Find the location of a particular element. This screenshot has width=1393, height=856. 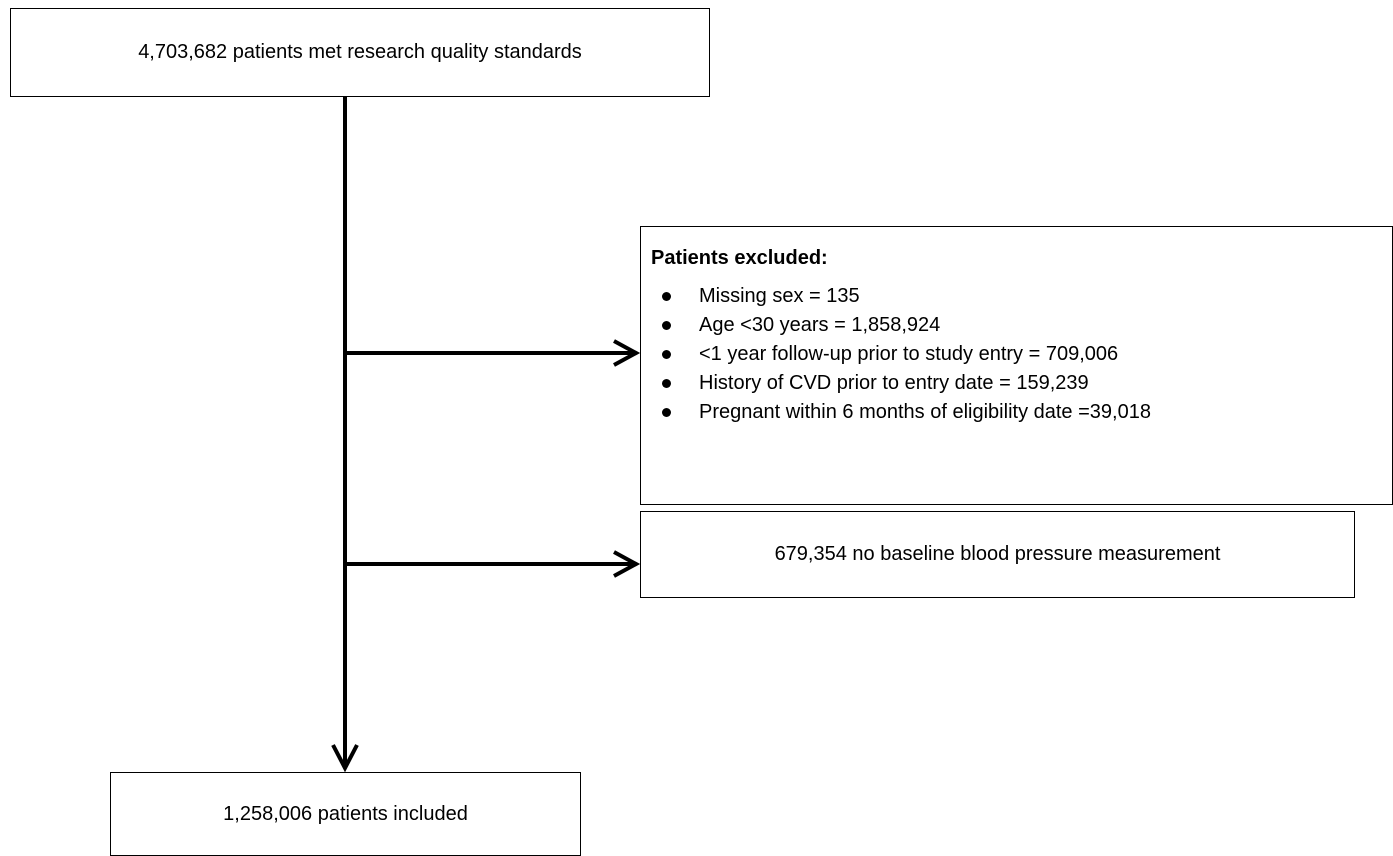

node-label: 1,258,006 patients included is located at coordinates (345, 813).